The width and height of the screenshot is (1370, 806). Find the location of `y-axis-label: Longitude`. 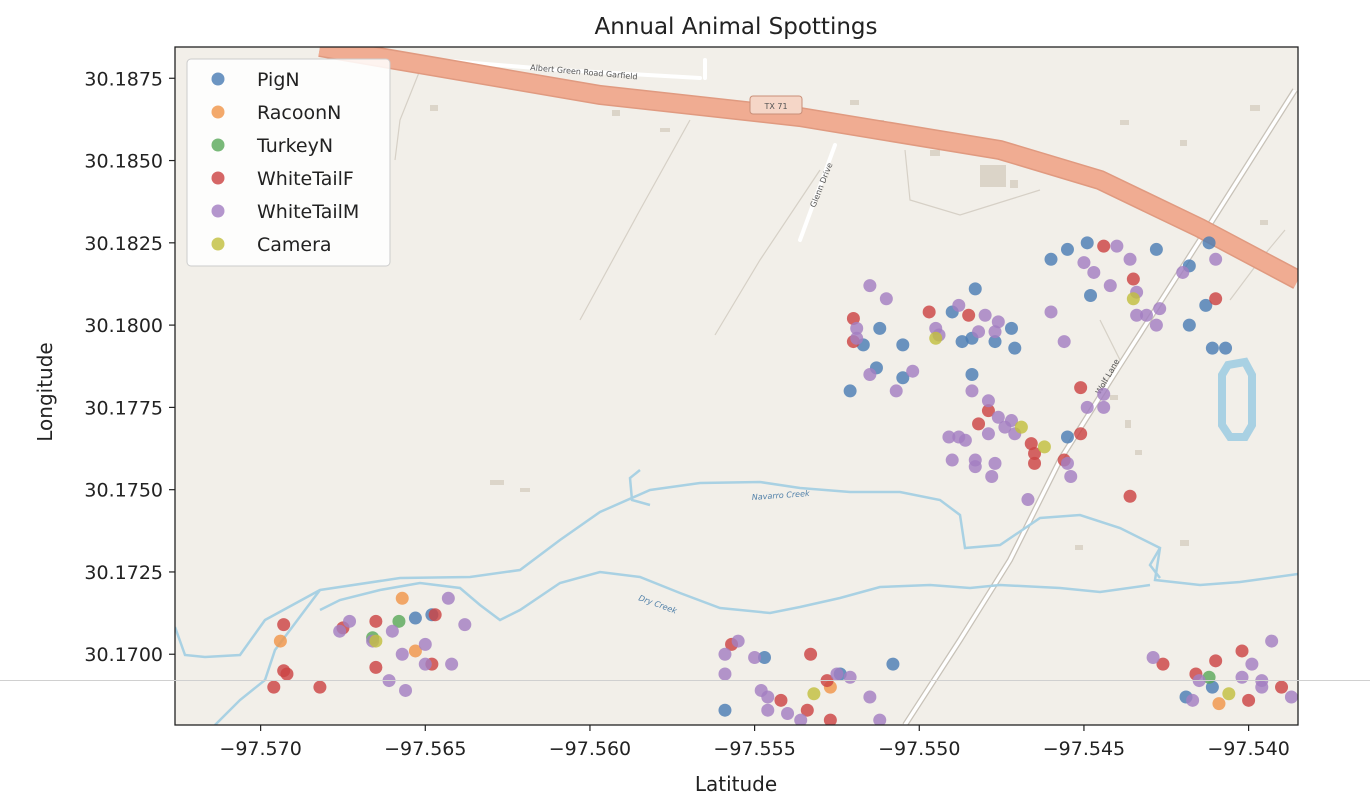

y-axis-label: Longitude is located at coordinates (45, 391).